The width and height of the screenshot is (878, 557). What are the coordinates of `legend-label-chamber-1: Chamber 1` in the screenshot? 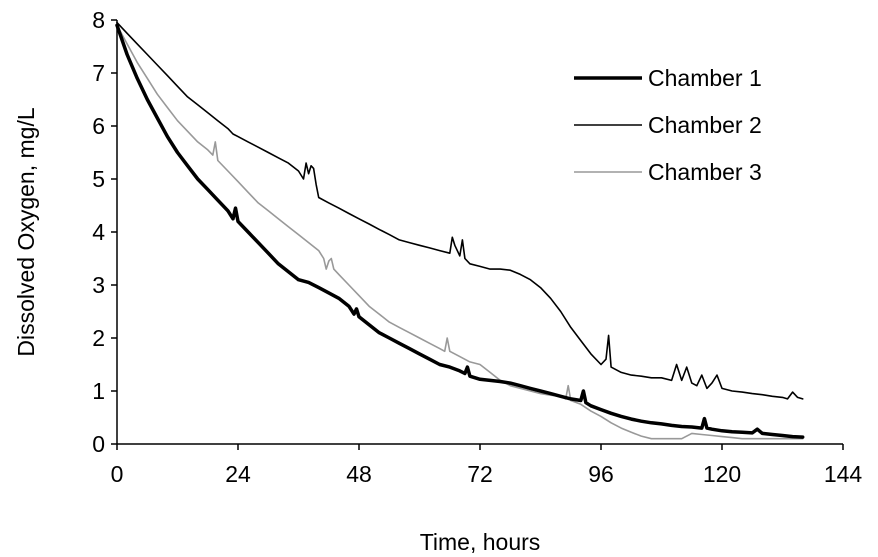 It's located at (705, 78).